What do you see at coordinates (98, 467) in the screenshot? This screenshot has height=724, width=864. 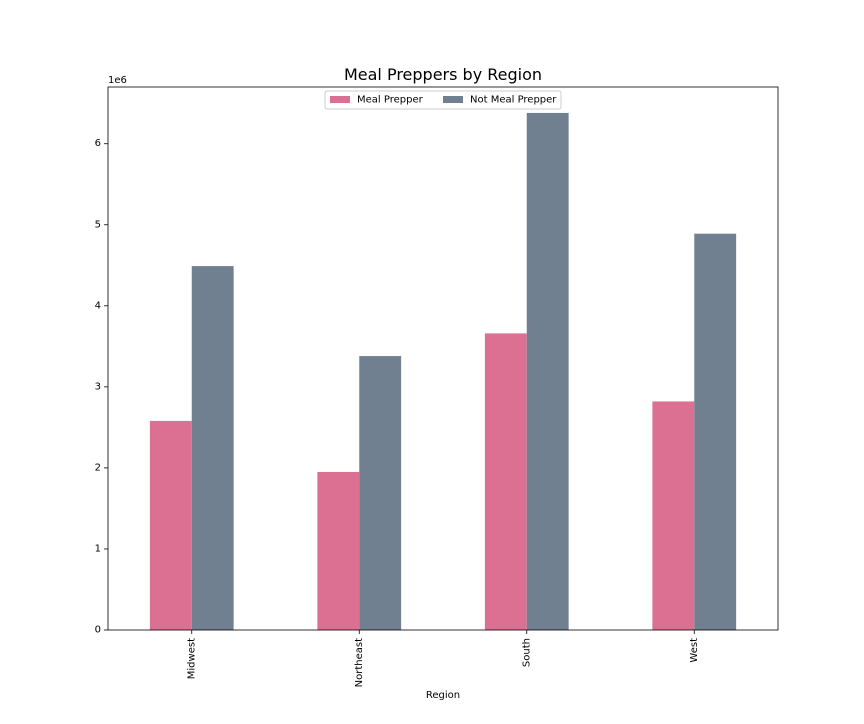 I see `y-tick-label: 2` at bounding box center [98, 467].